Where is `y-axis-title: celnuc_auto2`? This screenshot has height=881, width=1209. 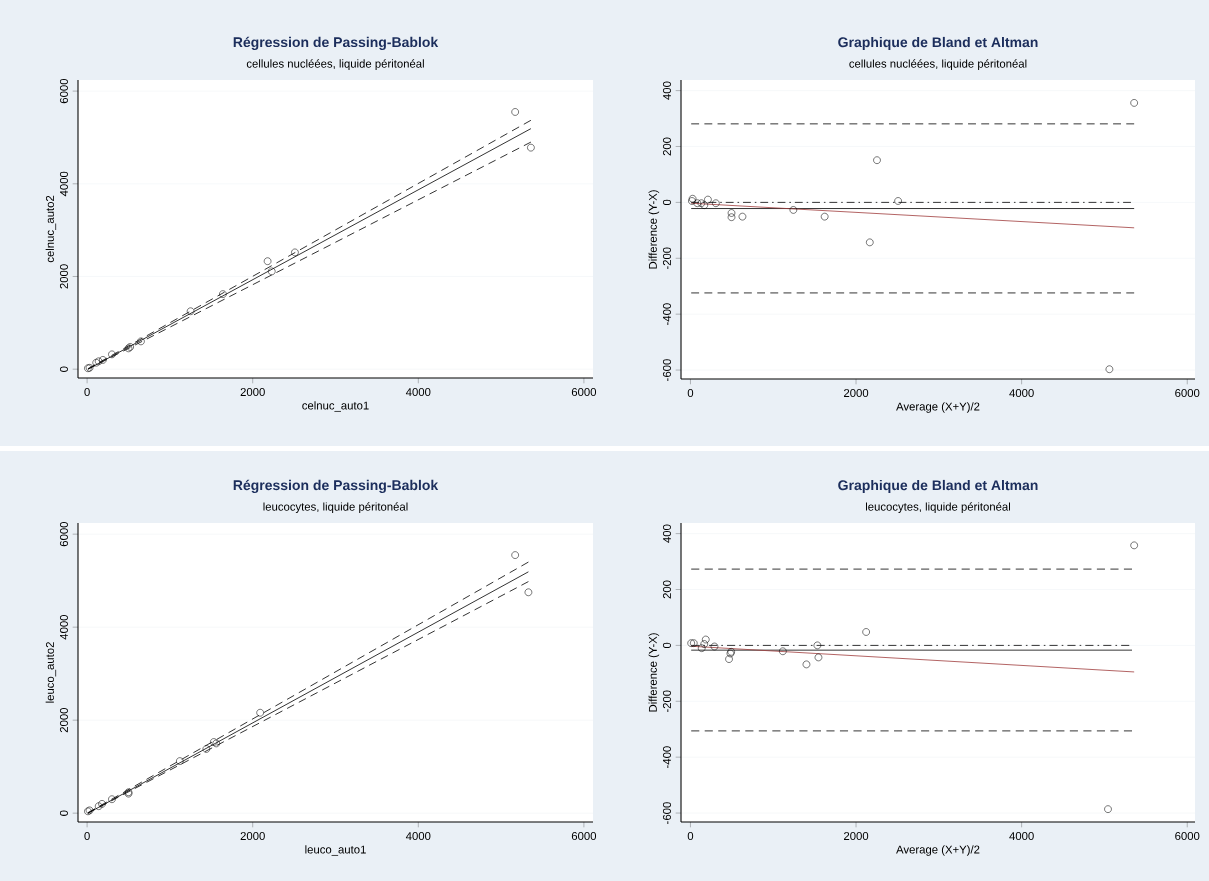
y-axis-title: celnuc_auto2 is located at coordinates (51, 229).